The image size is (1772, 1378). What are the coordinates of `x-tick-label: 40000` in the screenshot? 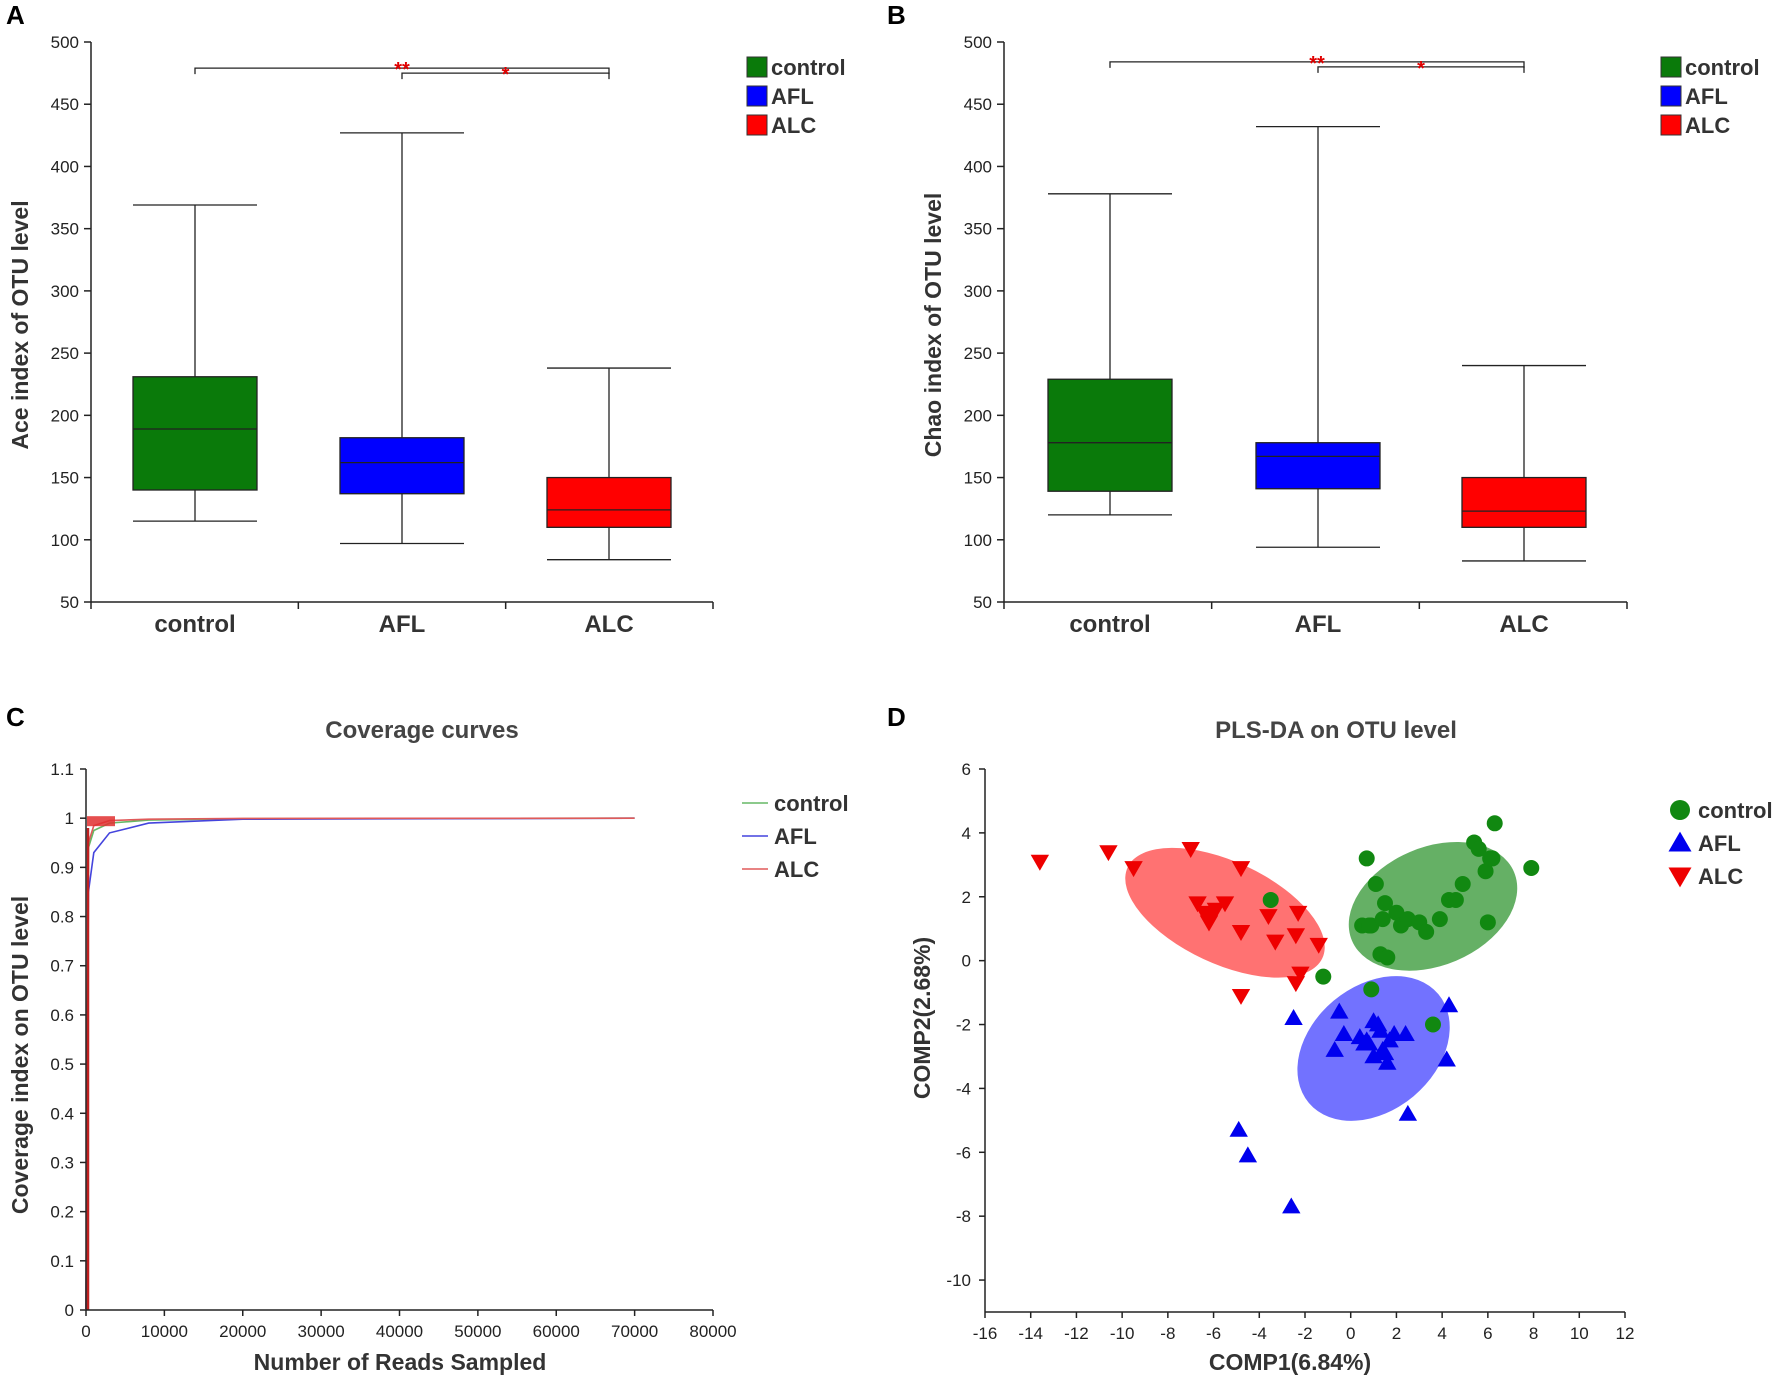 It's located at (399, 1331).